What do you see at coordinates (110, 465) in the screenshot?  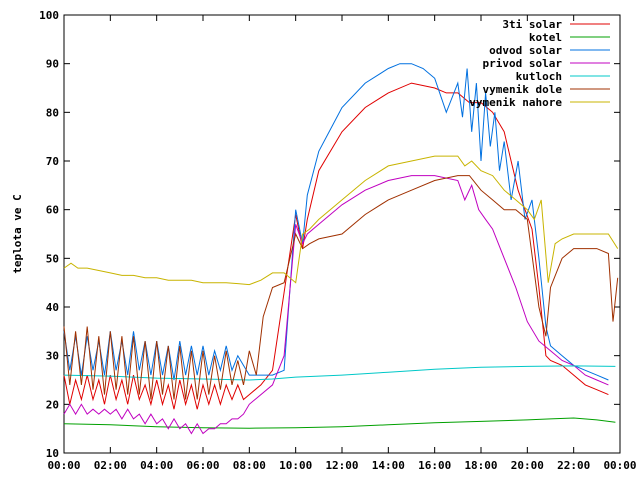 I see `x-tick-label: 02:00` at bounding box center [110, 465].